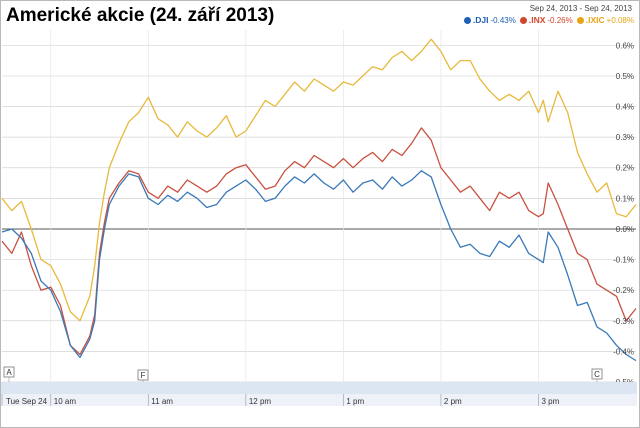 Image resolution: width=640 pixels, height=428 pixels. I want to click on legend-change-ixic: +0.08%, so click(620, 20).